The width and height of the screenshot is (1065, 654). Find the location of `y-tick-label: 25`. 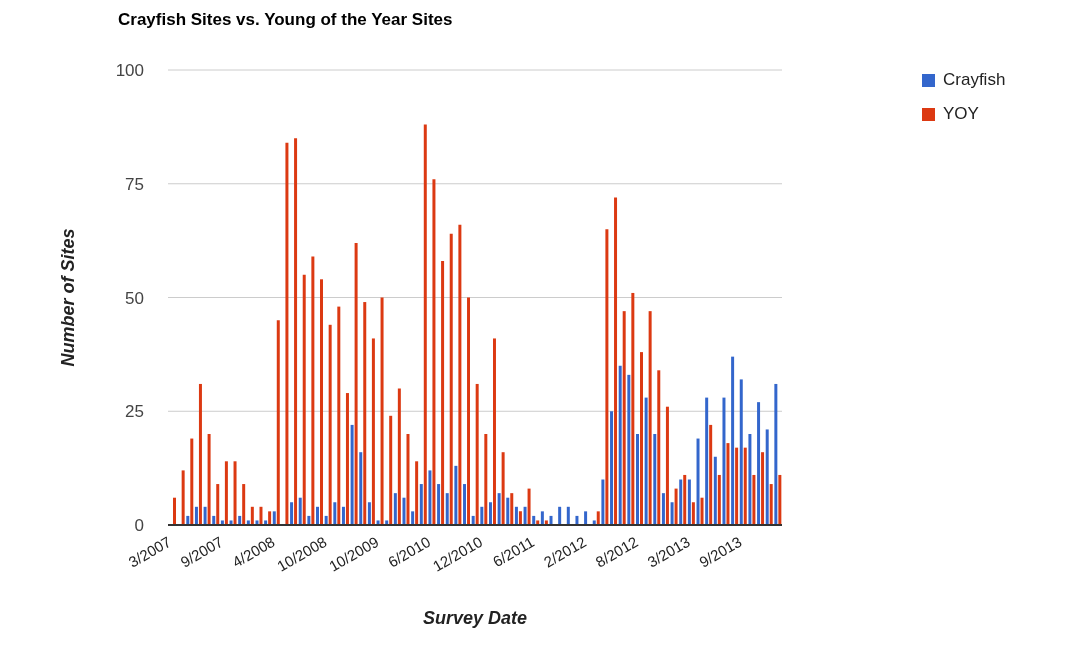

y-tick-label: 25 is located at coordinates (134, 412).